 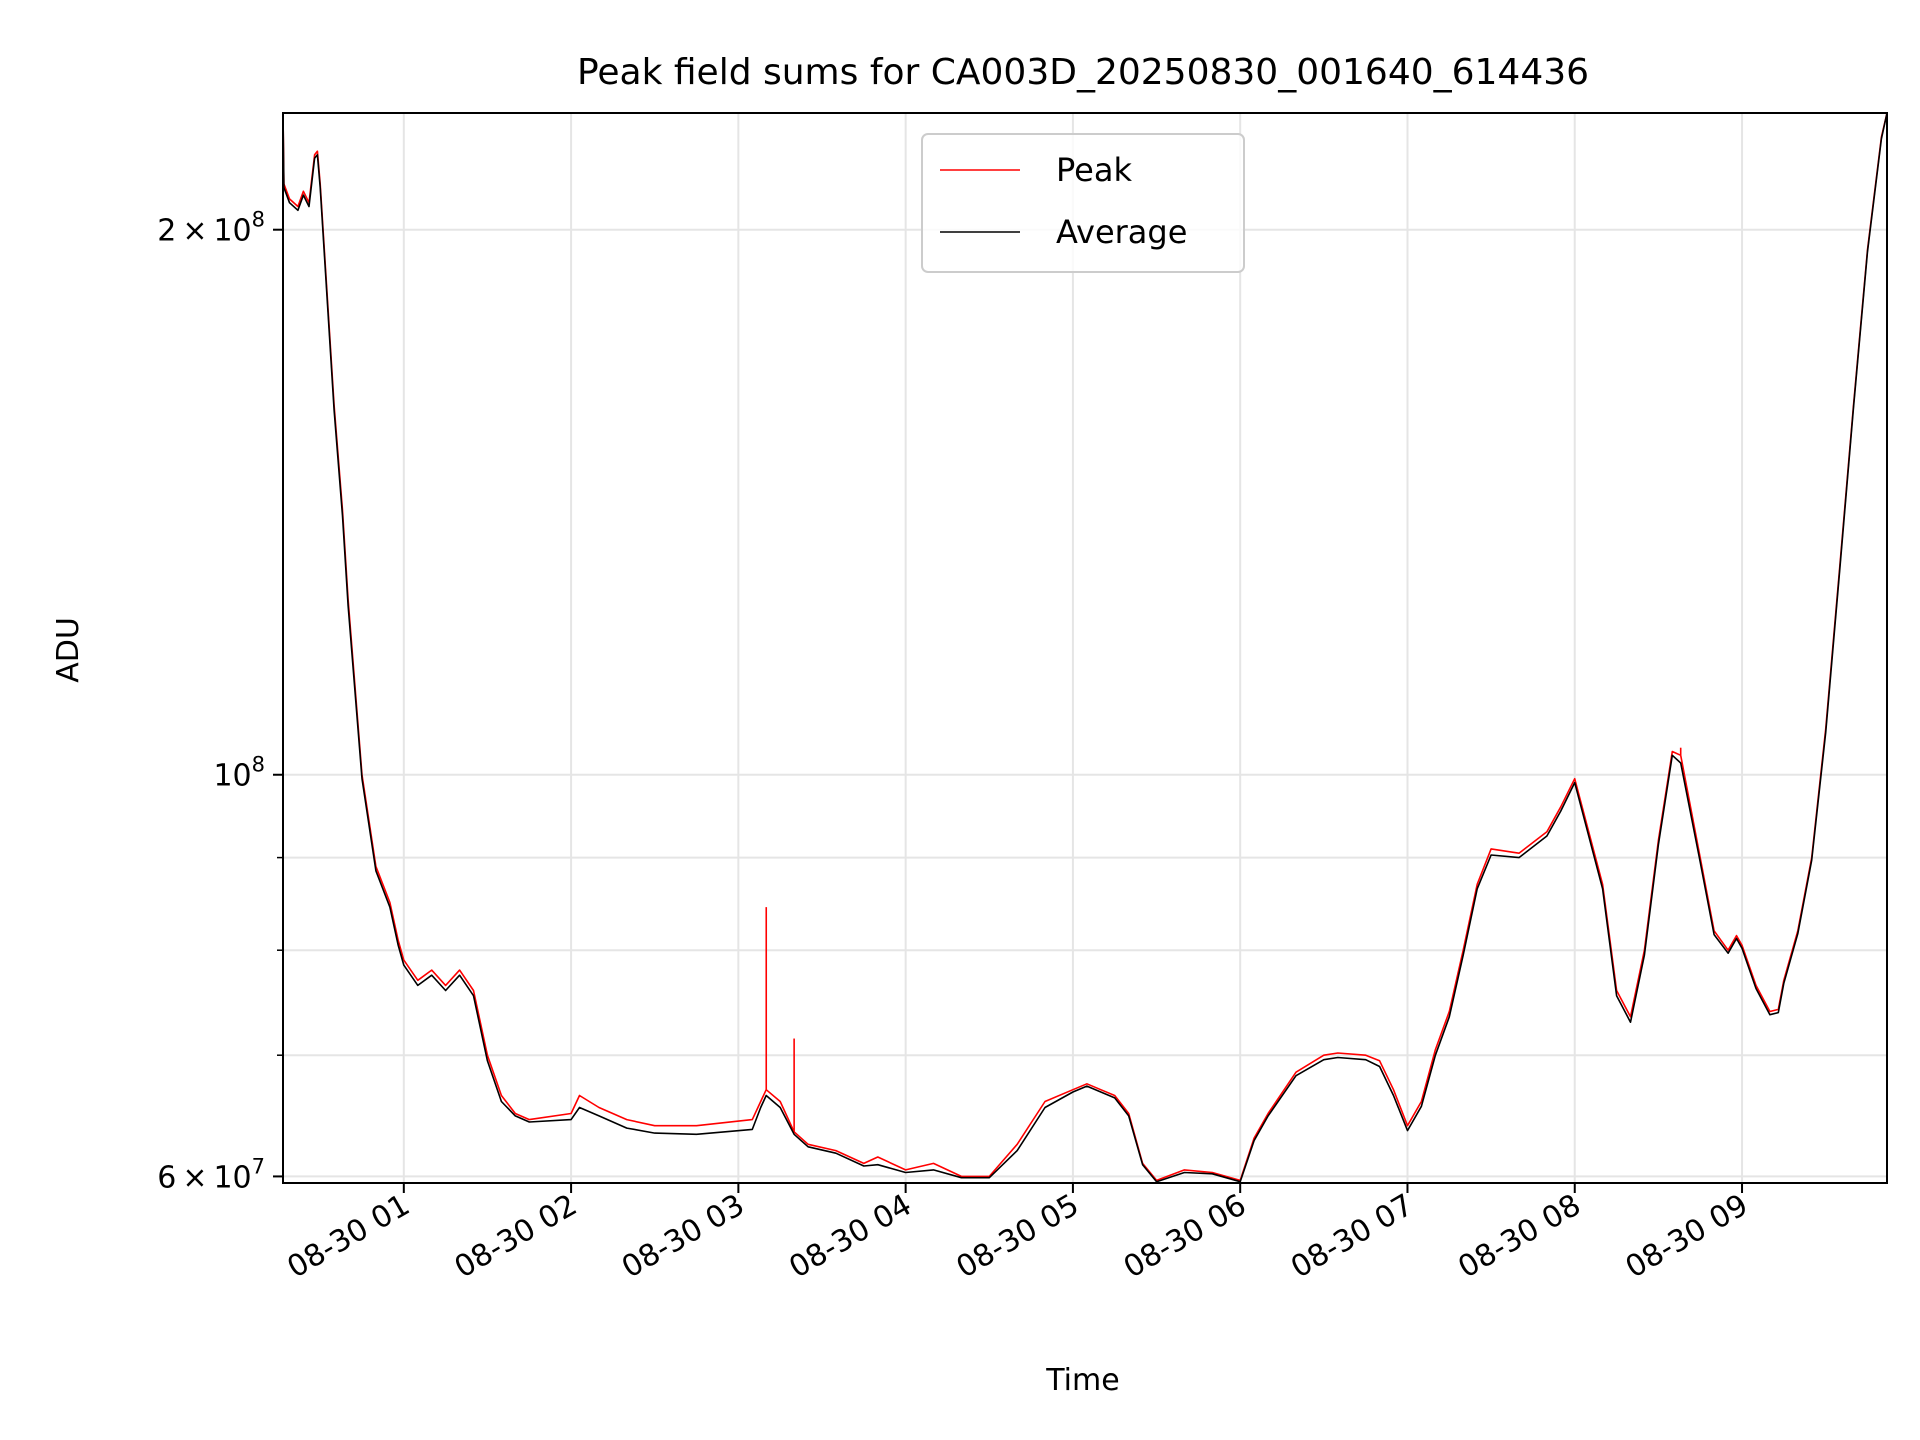 I want to click on x-axis-label: Time, so click(x=1082, y=1380).